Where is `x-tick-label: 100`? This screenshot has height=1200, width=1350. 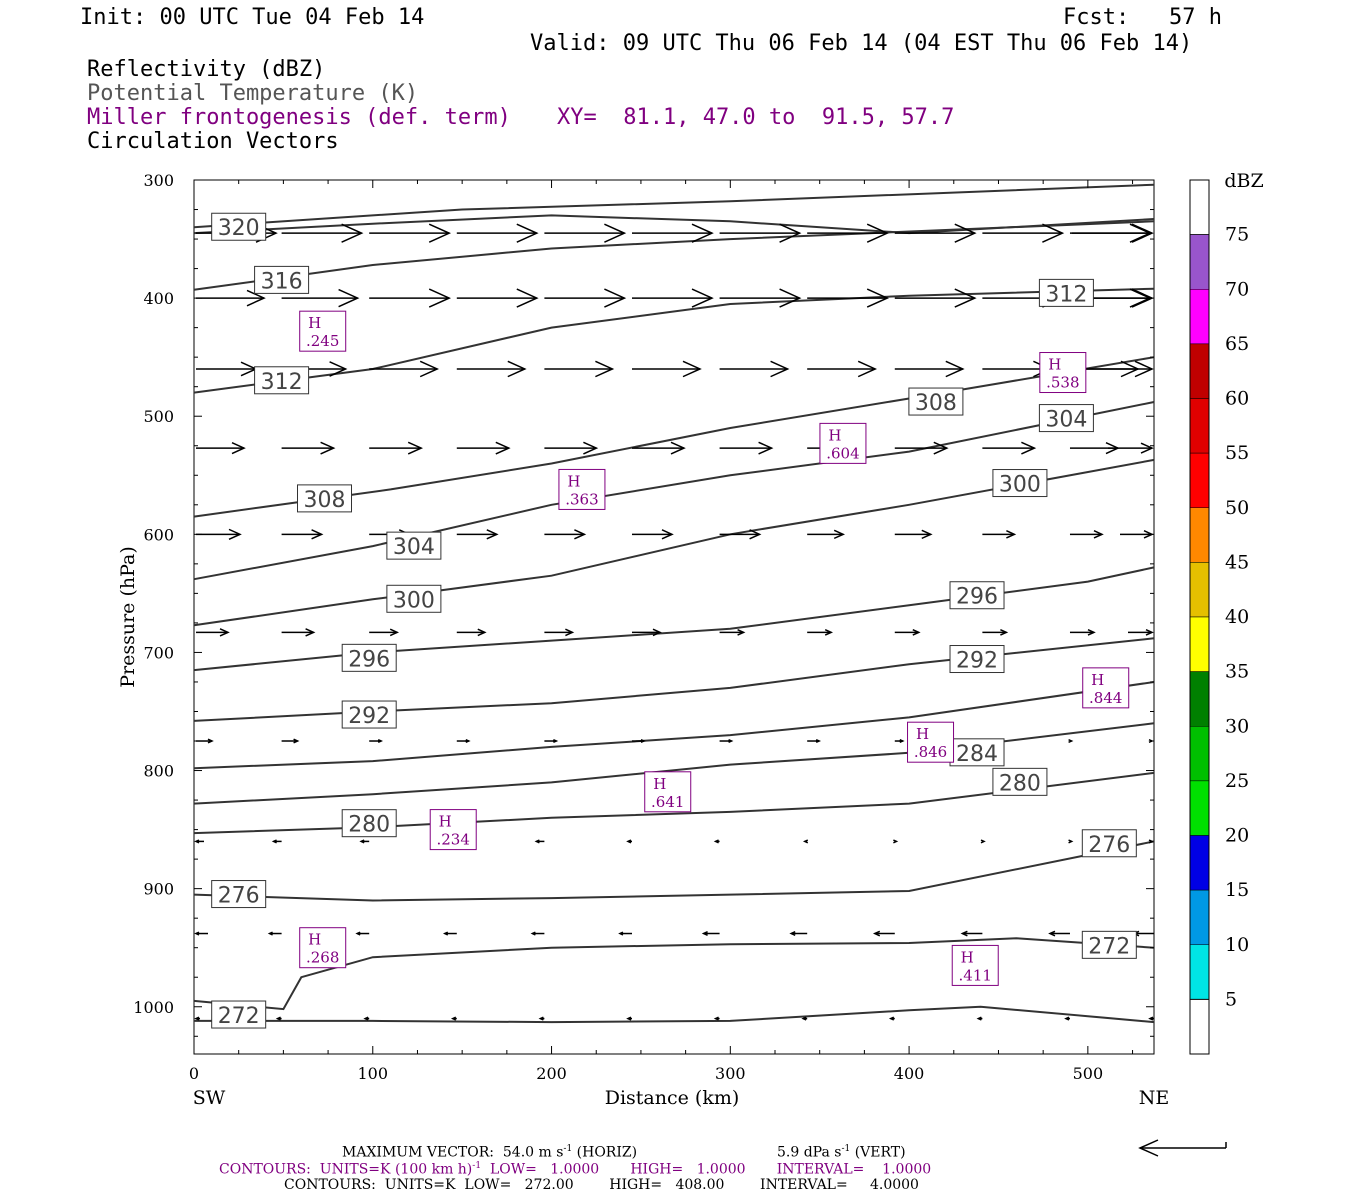 x-tick-label: 100 is located at coordinates (372, 1073).